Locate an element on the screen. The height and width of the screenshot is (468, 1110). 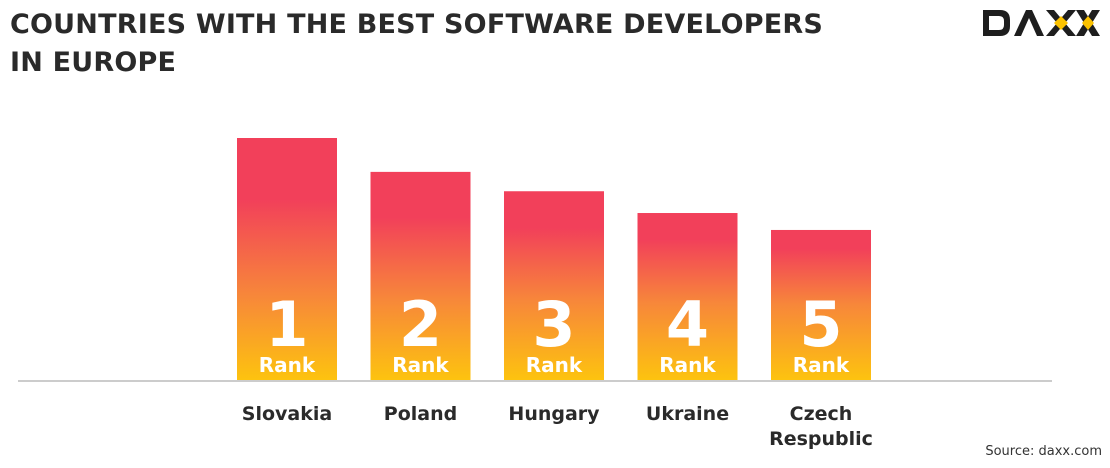
rank-number: 3 is located at coordinates (553, 324).